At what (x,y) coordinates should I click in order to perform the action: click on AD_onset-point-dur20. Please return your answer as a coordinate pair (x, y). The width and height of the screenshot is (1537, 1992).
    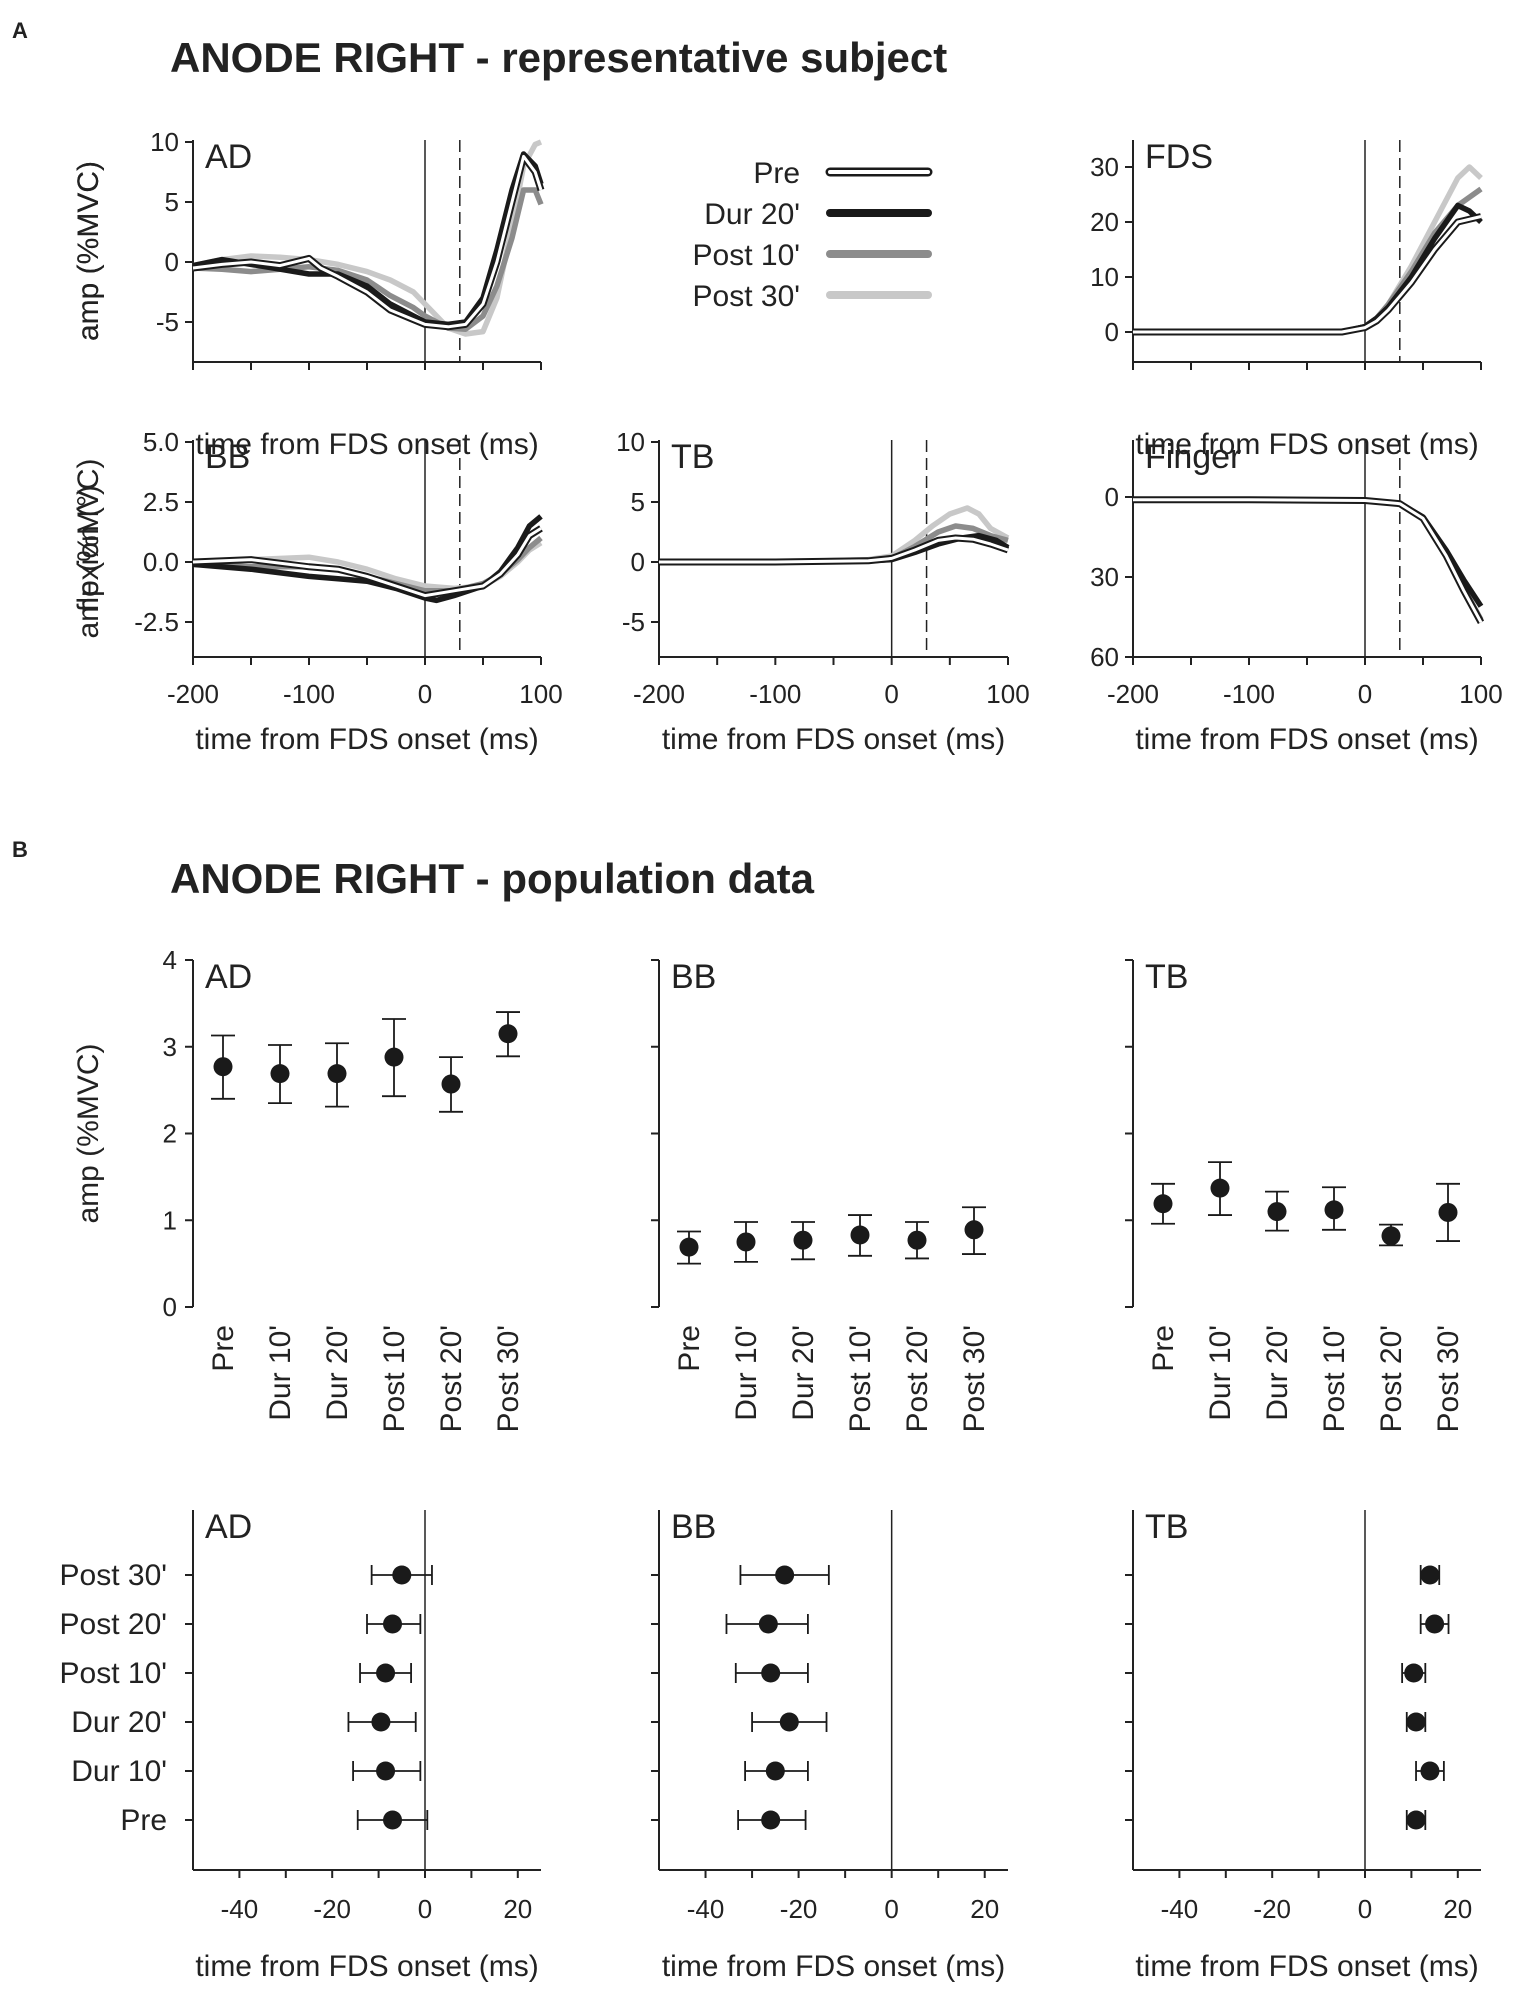
    Looking at the image, I should click on (381, 1722).